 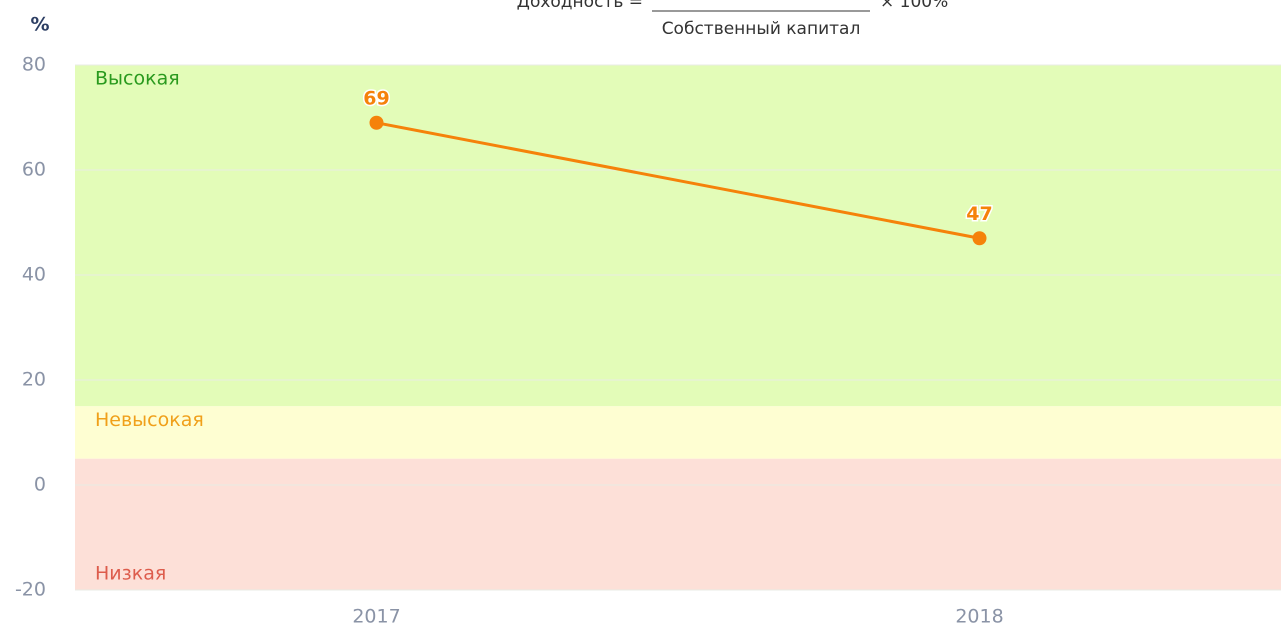 What do you see at coordinates (914, 6) in the screenshot?
I see `formula-right: × 100%` at bounding box center [914, 6].